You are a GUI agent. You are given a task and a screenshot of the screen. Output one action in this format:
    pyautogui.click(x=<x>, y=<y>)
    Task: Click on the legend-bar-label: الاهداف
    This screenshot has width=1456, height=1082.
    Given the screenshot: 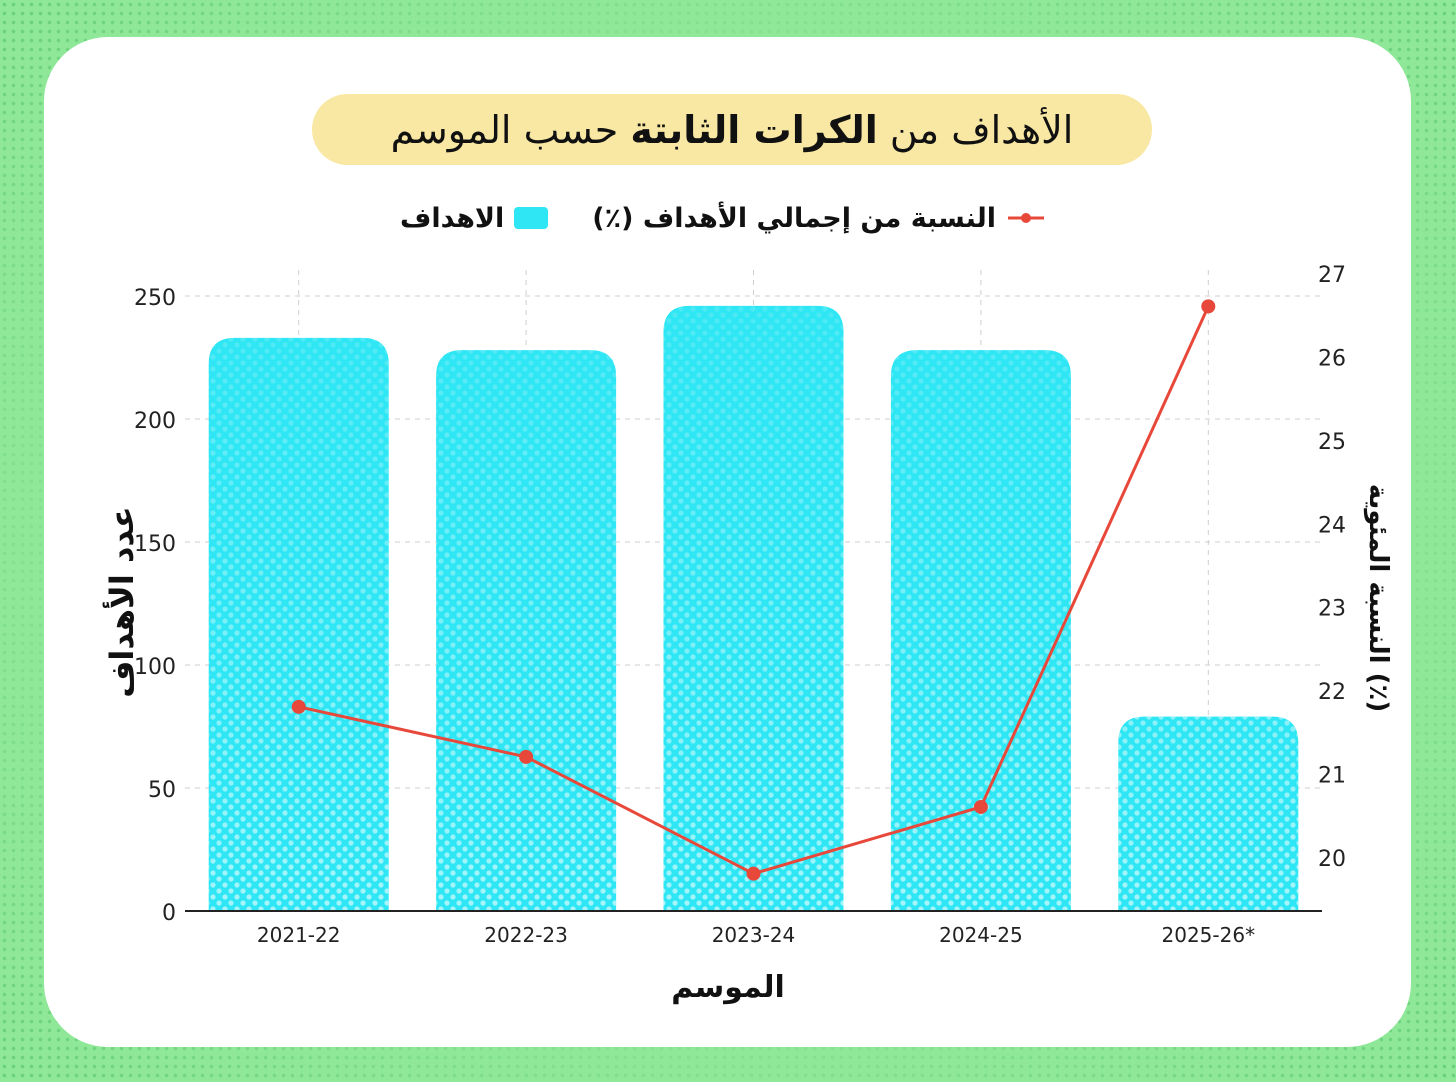 What is the action you would take?
    pyautogui.click(x=452, y=218)
    